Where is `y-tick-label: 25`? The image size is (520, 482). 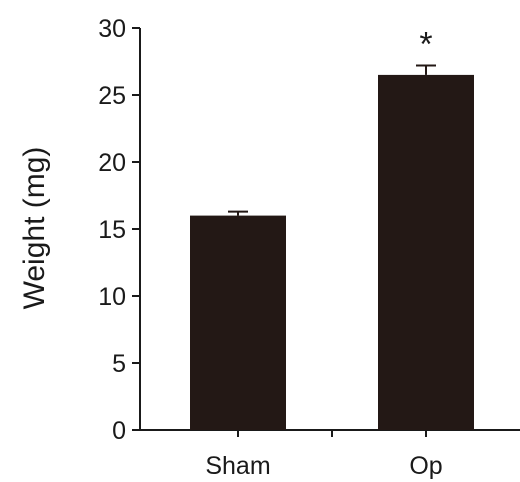 y-tick-label: 25 is located at coordinates (112, 96).